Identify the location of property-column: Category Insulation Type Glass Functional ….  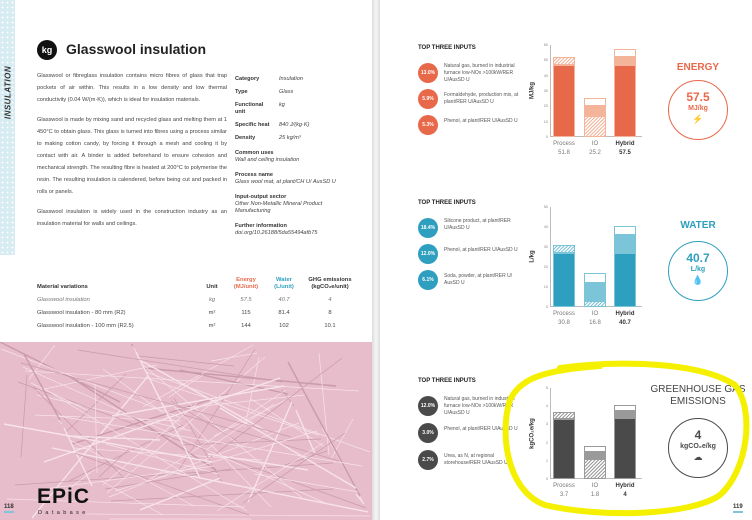
(300, 156).